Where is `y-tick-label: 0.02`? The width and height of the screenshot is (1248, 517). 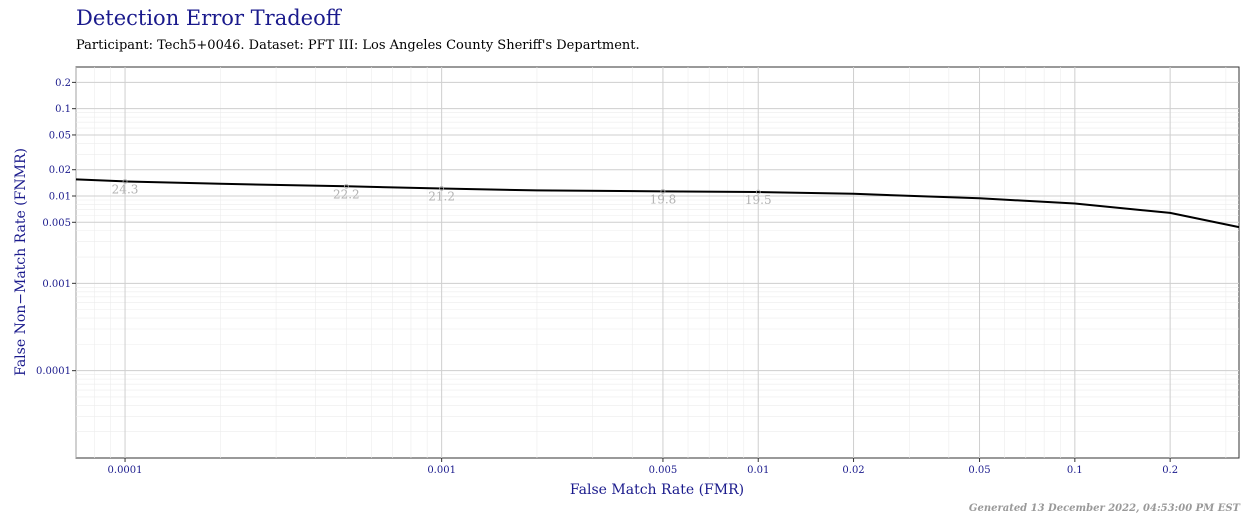 y-tick-label: 0.02 is located at coordinates (60, 170).